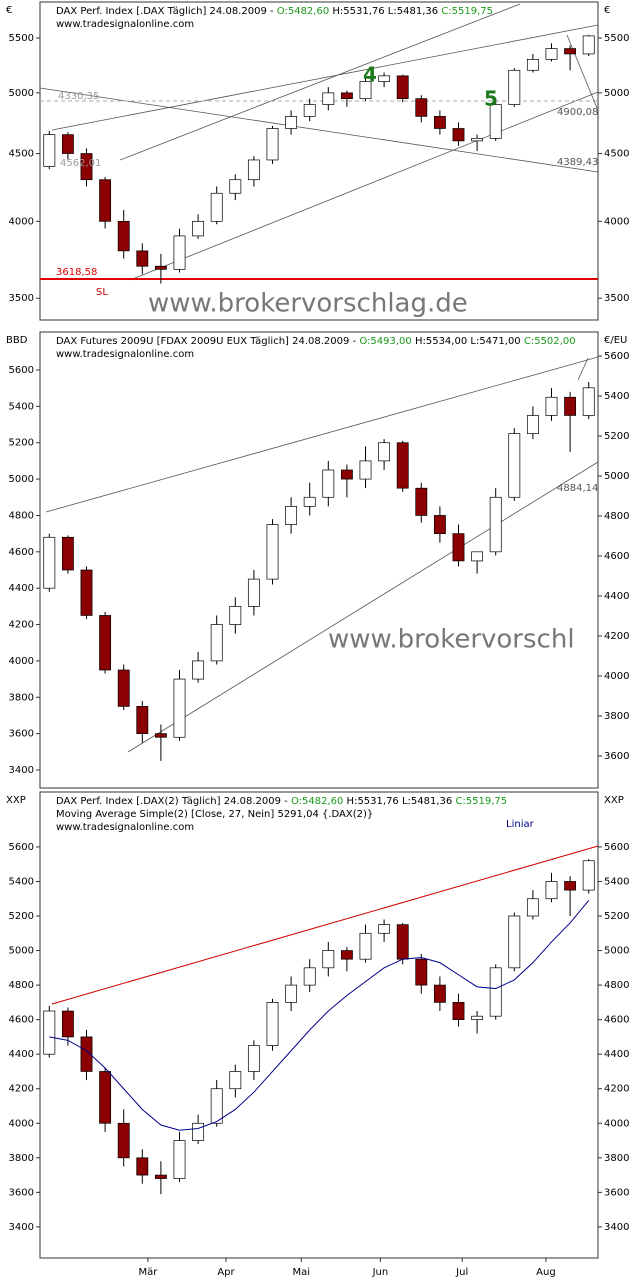  I want to click on y2-tick-label: 5000, so click(616, 476).